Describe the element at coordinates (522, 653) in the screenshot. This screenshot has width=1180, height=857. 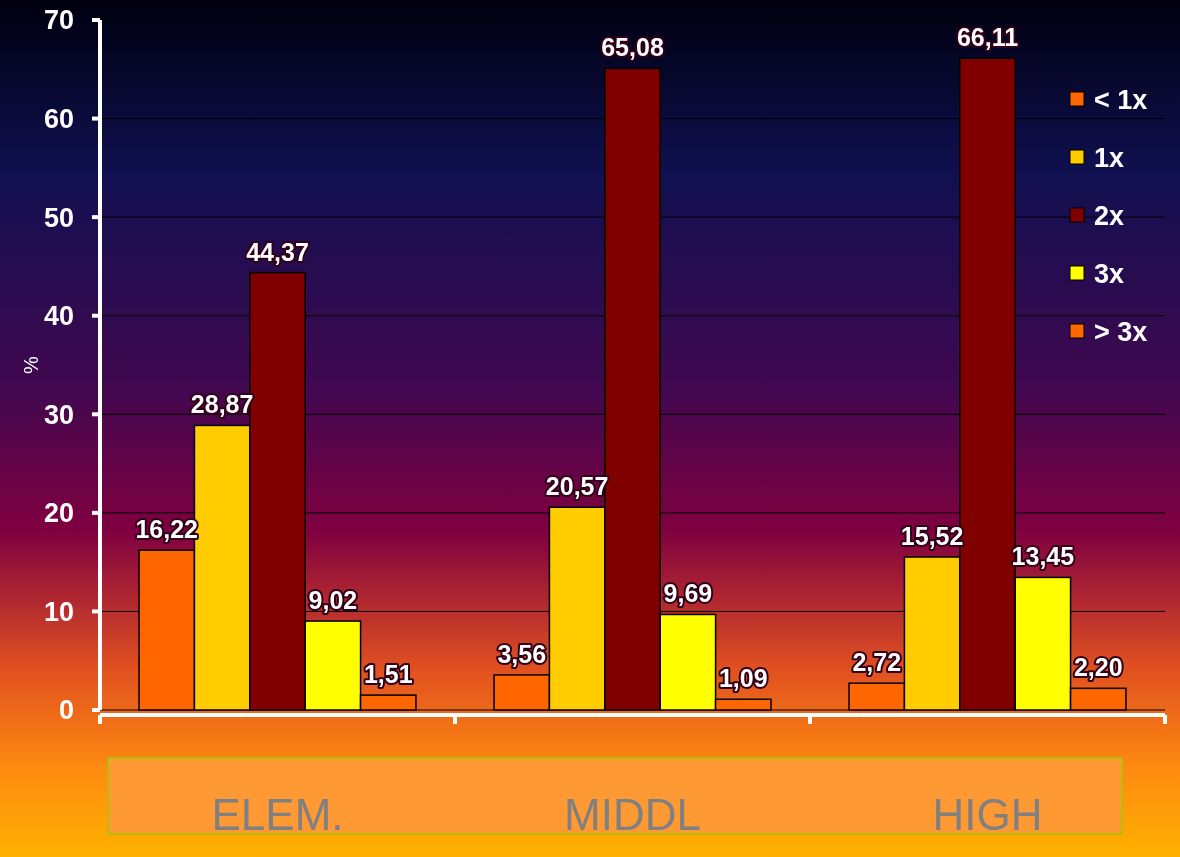
I see `data-label: 3,56` at that location.